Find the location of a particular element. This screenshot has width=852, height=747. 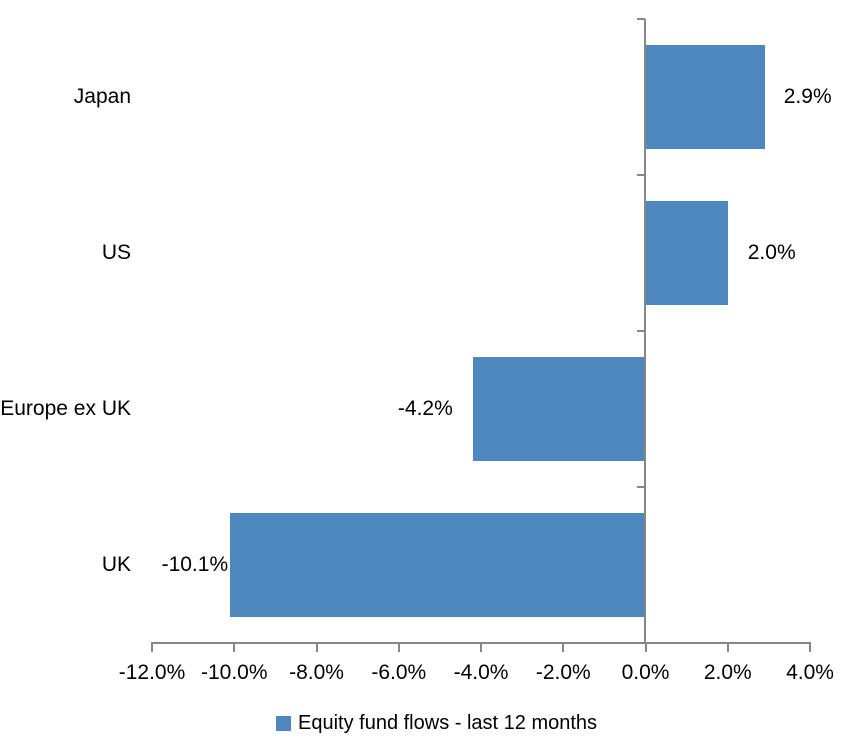

x-axis-tick-label: -10.0% is located at coordinates (234, 672).